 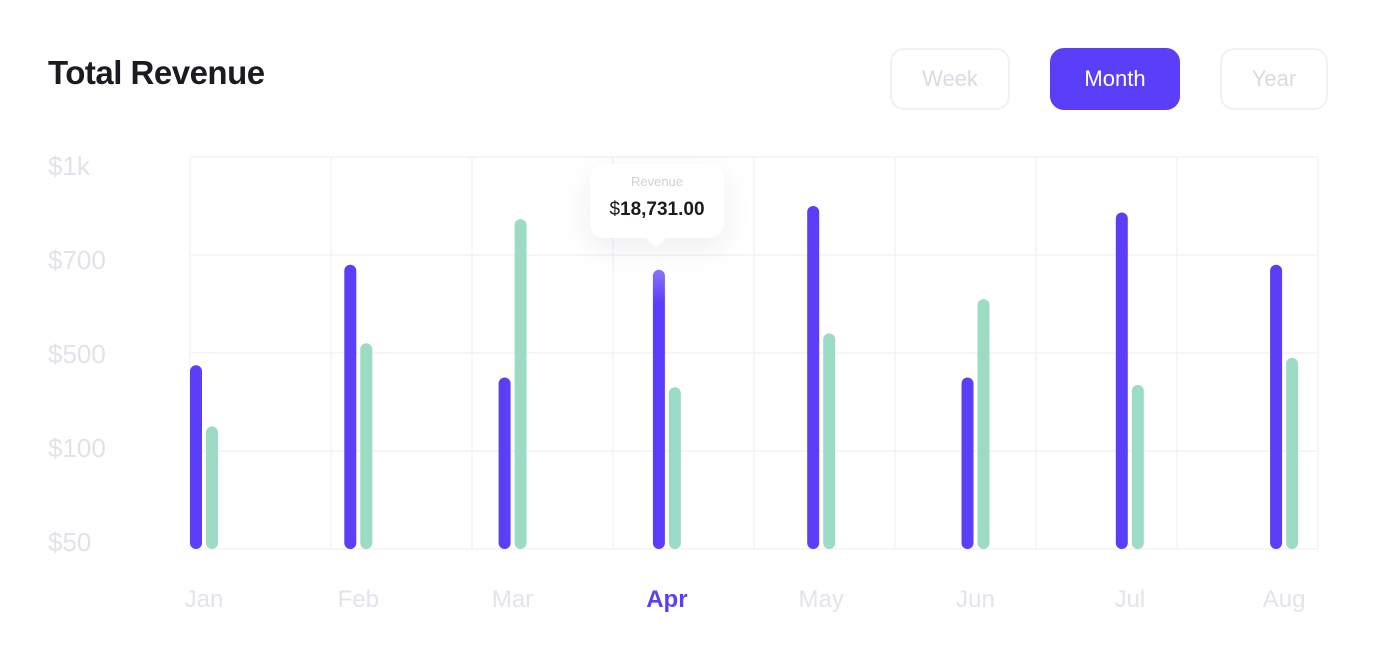 I want to click on month-toggle-button: Month, so click(x=1115, y=79).